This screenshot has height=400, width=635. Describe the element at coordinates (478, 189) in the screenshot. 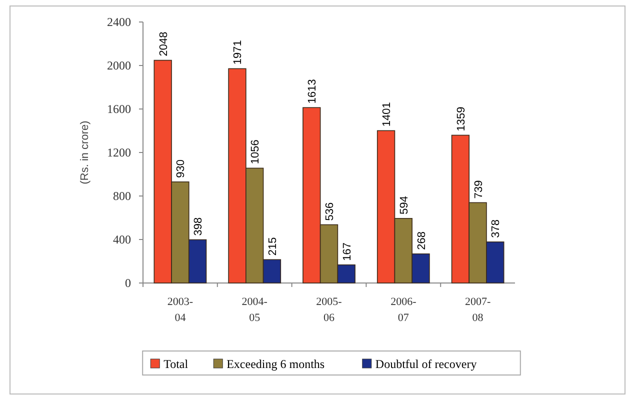

I see `data-label: 739` at that location.